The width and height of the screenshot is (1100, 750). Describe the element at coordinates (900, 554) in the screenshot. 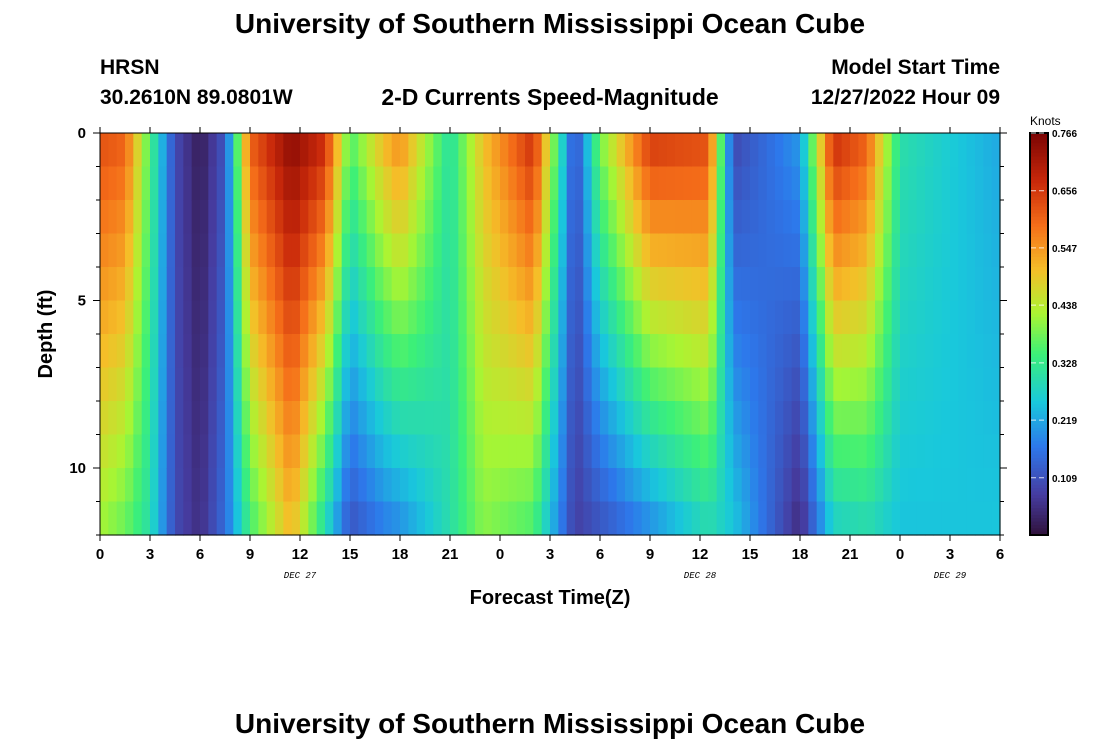

I see `x-tick-label: 0` at that location.